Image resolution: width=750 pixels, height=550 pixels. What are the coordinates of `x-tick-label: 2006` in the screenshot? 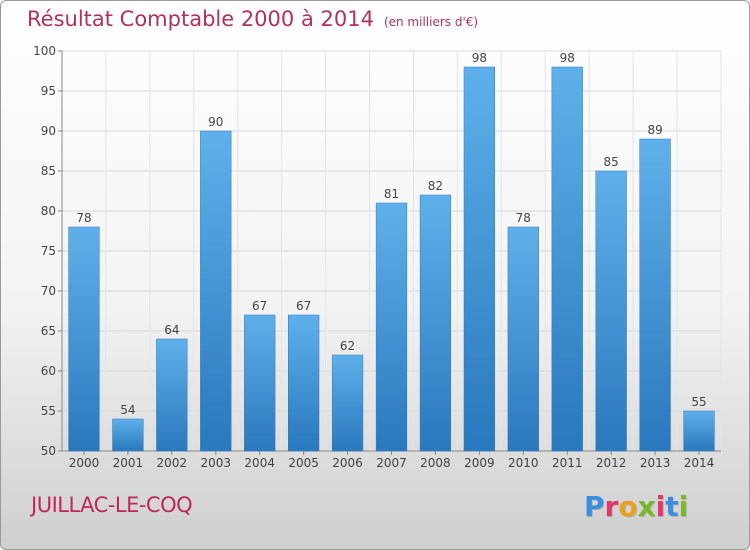 It's located at (347, 463).